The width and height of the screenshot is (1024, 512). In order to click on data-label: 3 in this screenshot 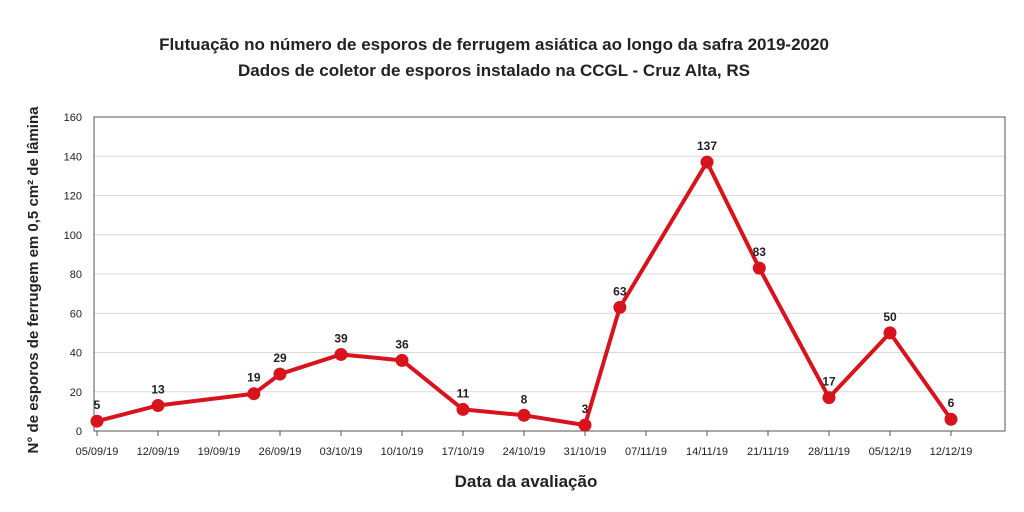, I will do `click(585, 409)`.